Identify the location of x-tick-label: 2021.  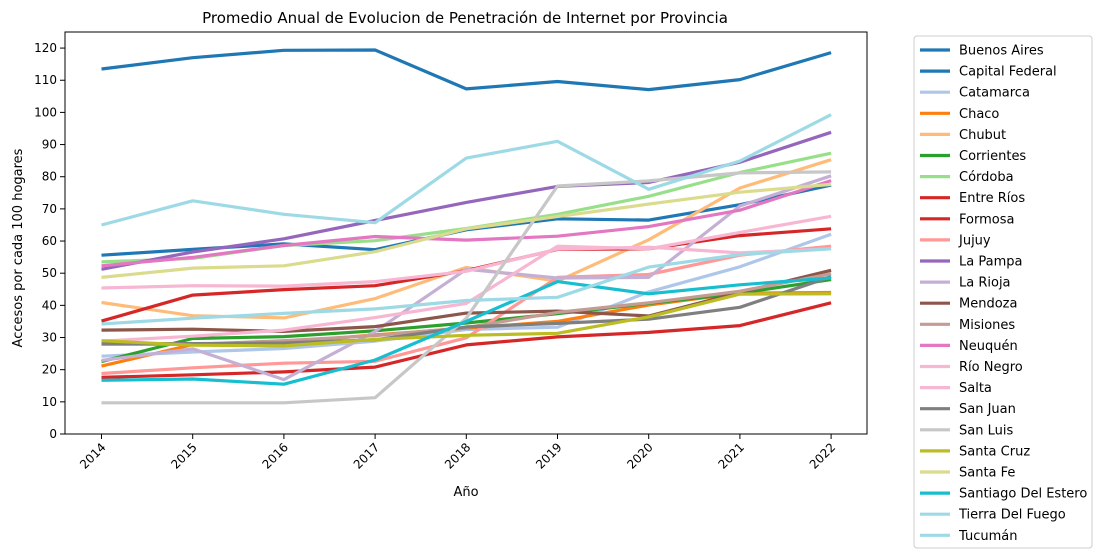
(731, 455).